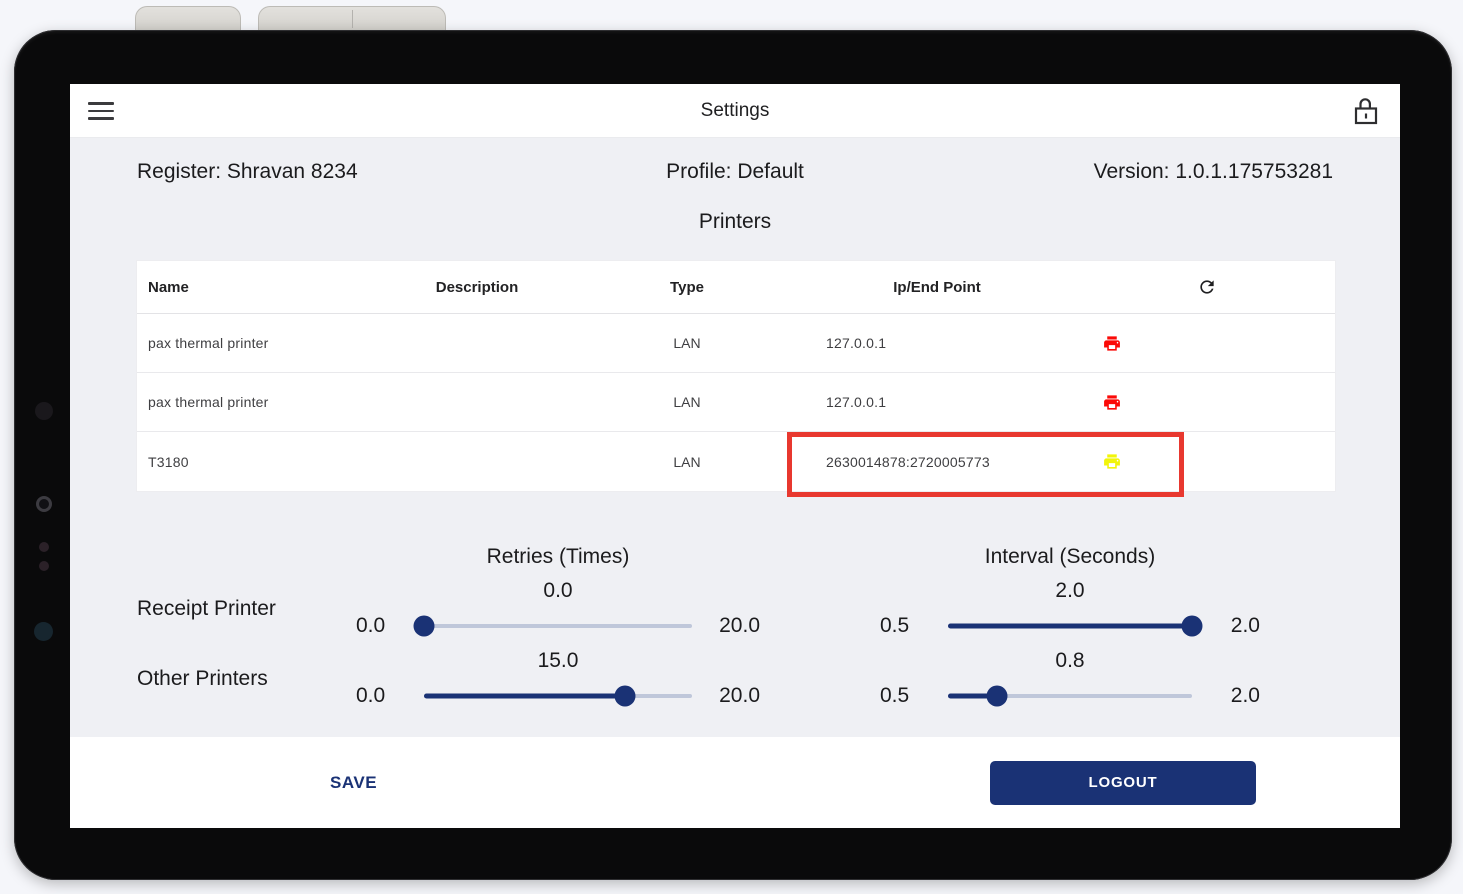  I want to click on footer-bar: SAVE LOGOUT, so click(735, 782).